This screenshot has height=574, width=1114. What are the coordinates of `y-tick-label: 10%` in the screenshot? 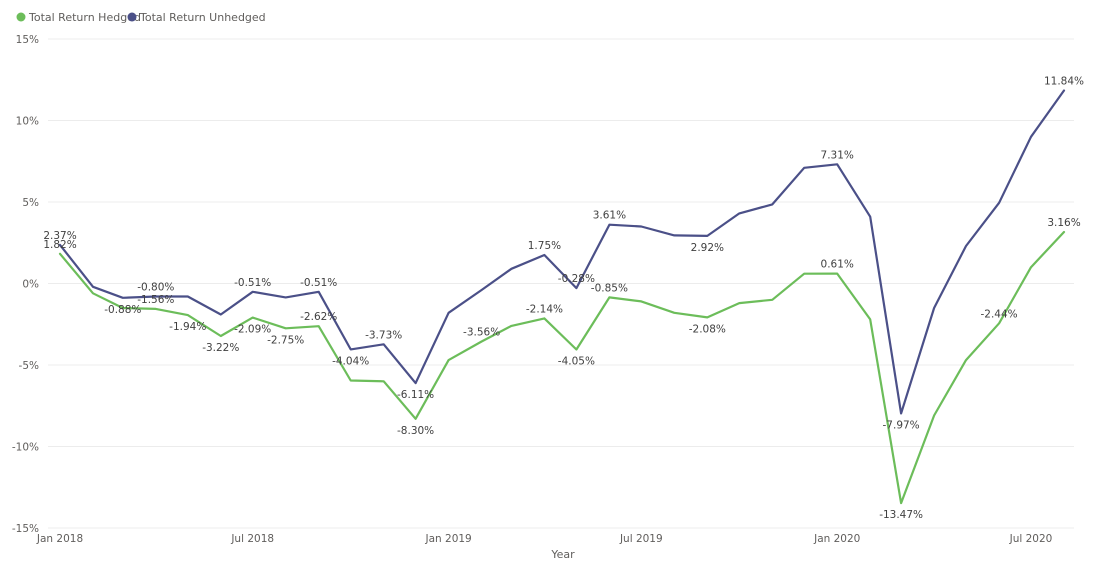 It's located at (27, 122).